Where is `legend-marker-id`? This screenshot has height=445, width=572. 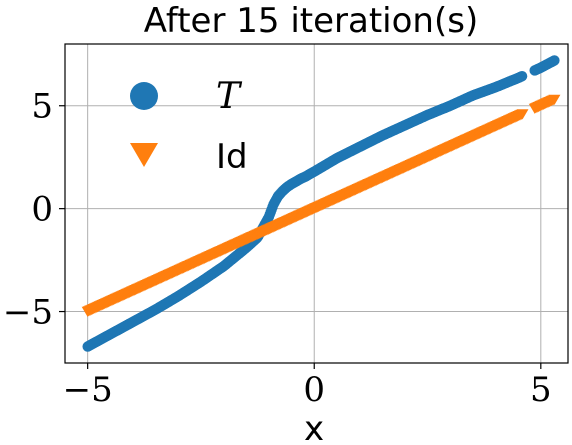
legend-marker-id is located at coordinates (144, 155).